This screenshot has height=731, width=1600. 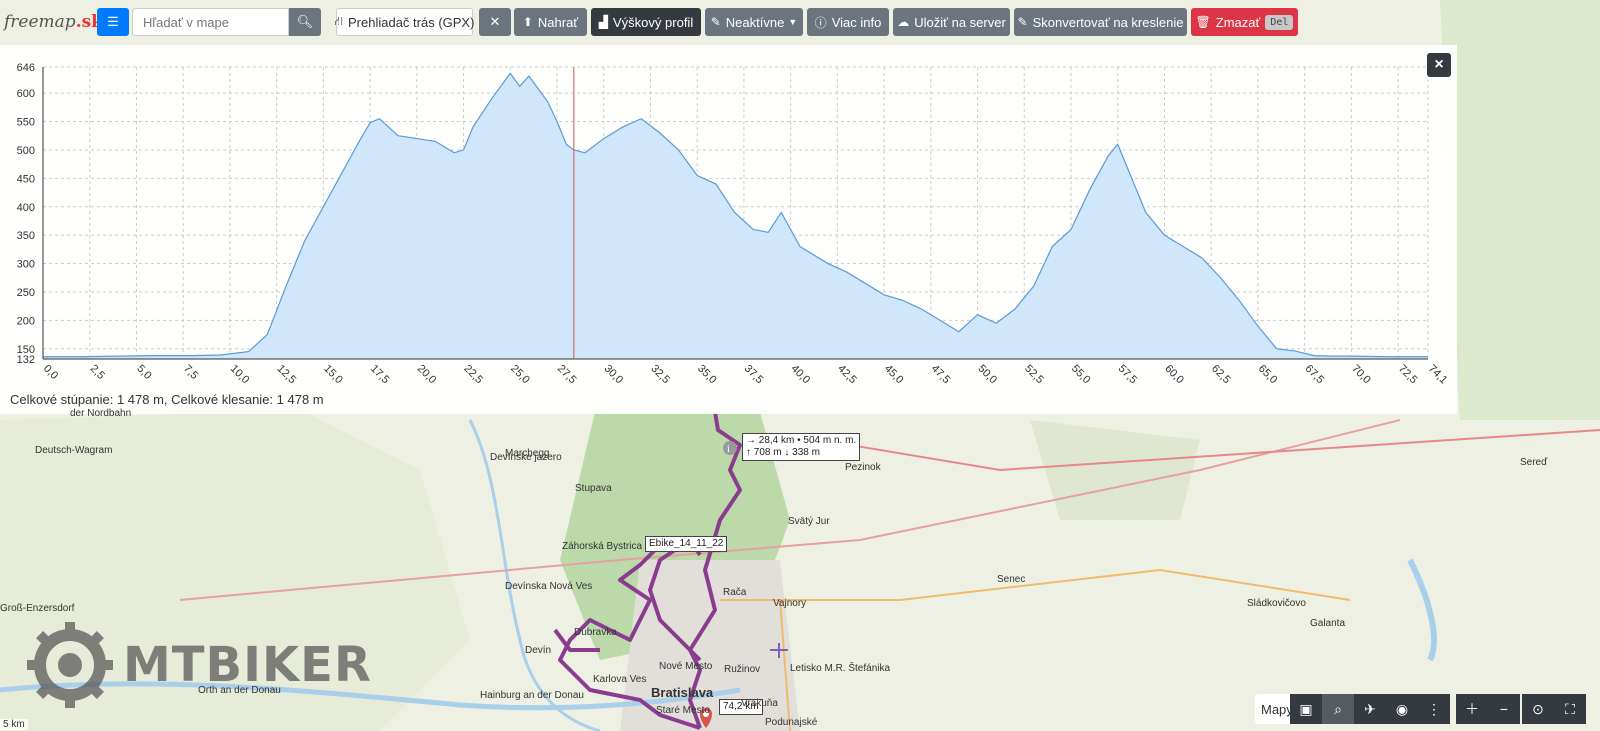 What do you see at coordinates (190, 372) in the screenshot?
I see `x-tick-label: 7,5` at bounding box center [190, 372].